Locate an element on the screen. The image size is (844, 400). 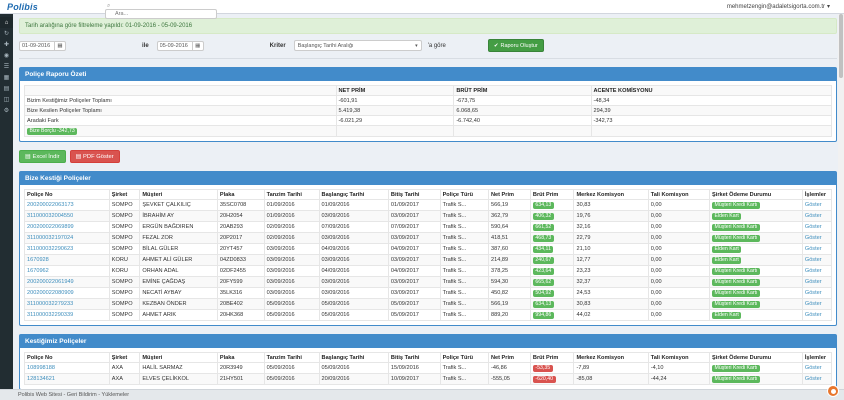
policy-col-header: Müşteri is located at coordinates (178, 357).